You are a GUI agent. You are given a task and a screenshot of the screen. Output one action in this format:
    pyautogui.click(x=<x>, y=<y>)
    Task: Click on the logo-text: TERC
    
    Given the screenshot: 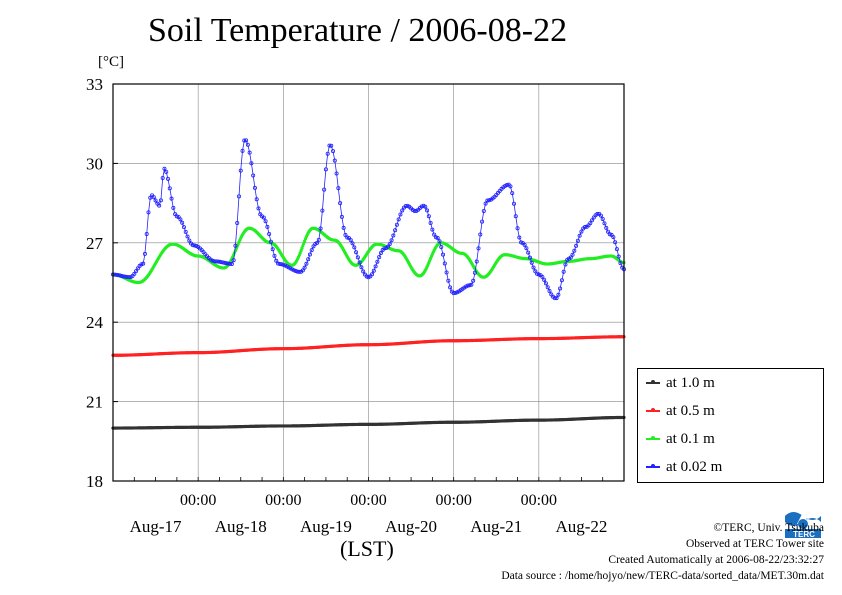 What is the action you would take?
    pyautogui.click(x=804, y=534)
    